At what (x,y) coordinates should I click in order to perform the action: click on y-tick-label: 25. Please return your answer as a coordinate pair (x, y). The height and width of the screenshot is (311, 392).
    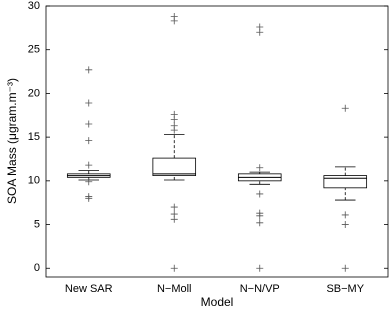
    Looking at the image, I should click on (34, 50).